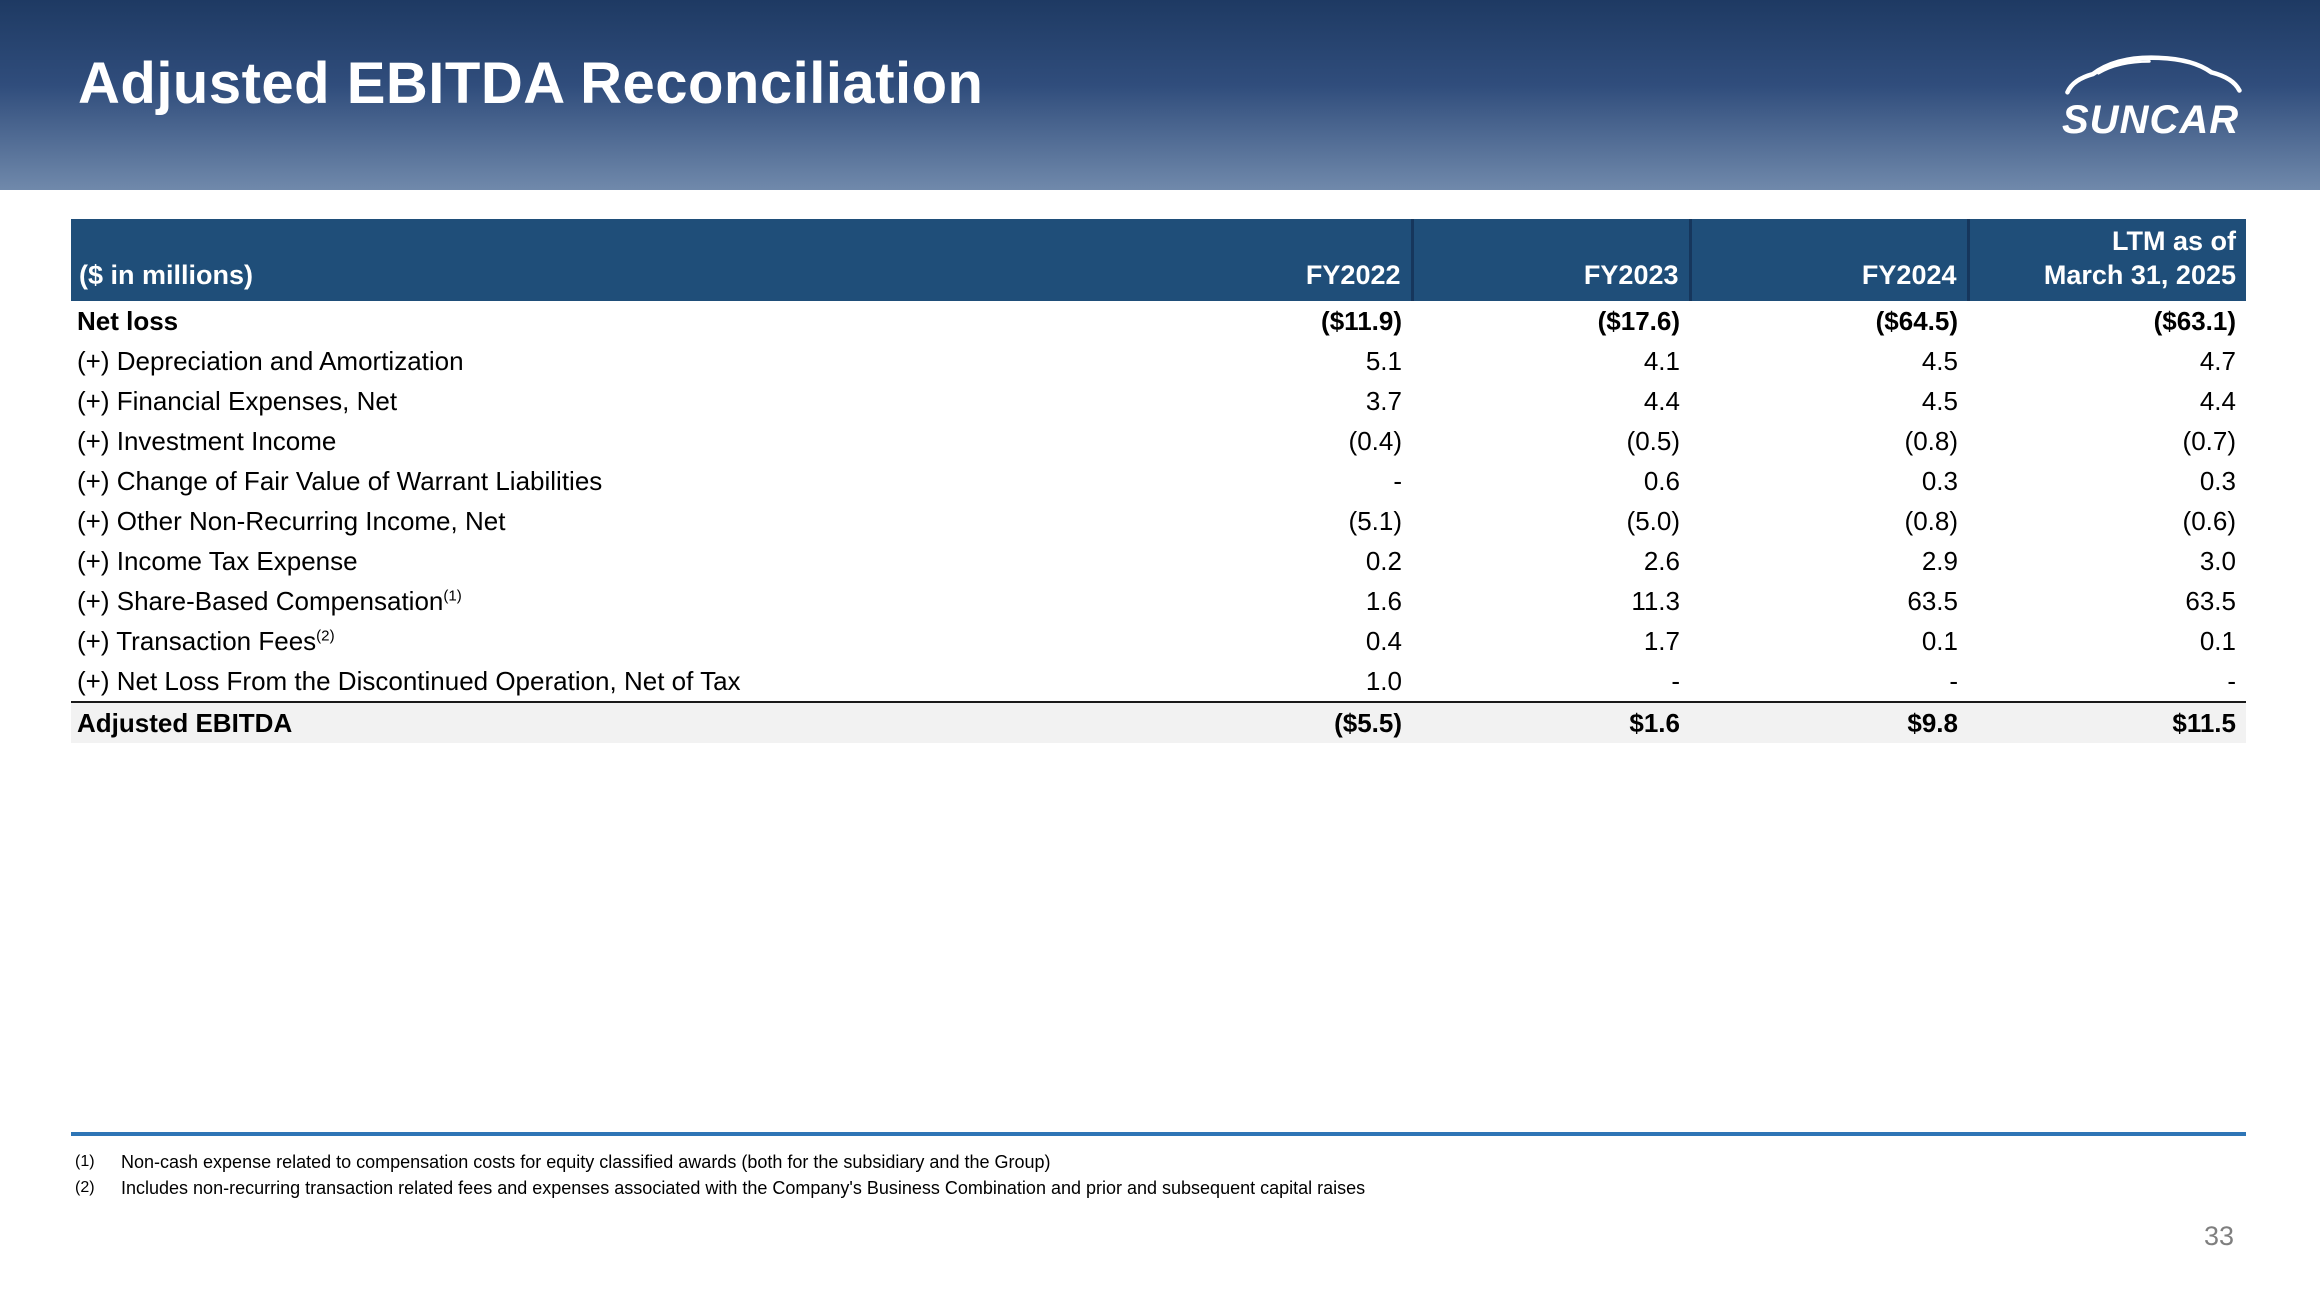 The image size is (2320, 1298). I want to click on row-value: 1.6, so click(1383, 600).